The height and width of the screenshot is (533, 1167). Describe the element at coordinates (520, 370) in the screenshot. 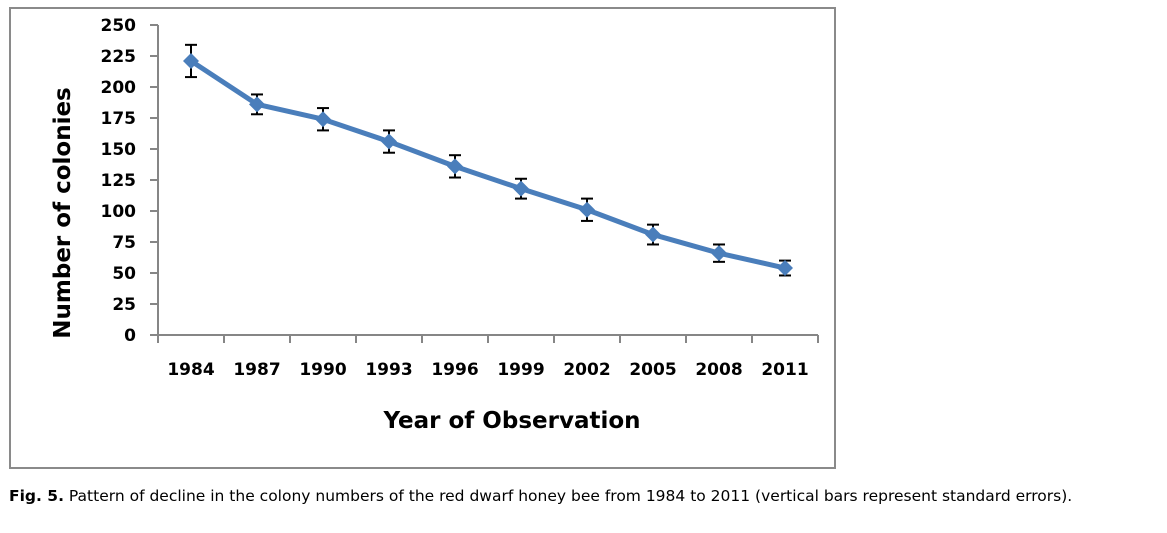

I see `x-tick-label: 1999` at that location.